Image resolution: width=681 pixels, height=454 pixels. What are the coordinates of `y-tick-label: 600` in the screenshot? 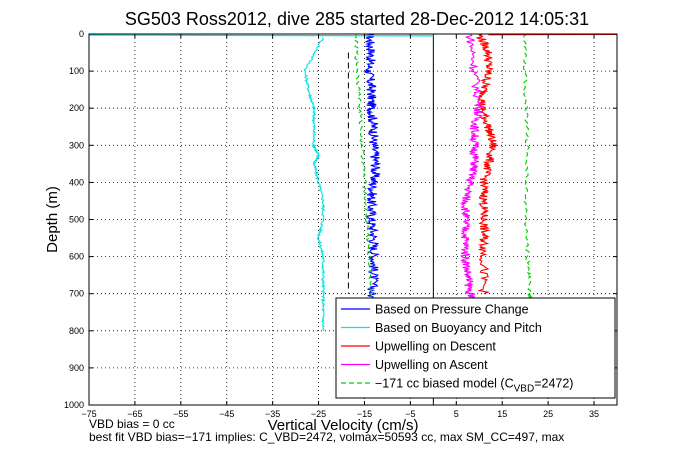 It's located at (76, 257).